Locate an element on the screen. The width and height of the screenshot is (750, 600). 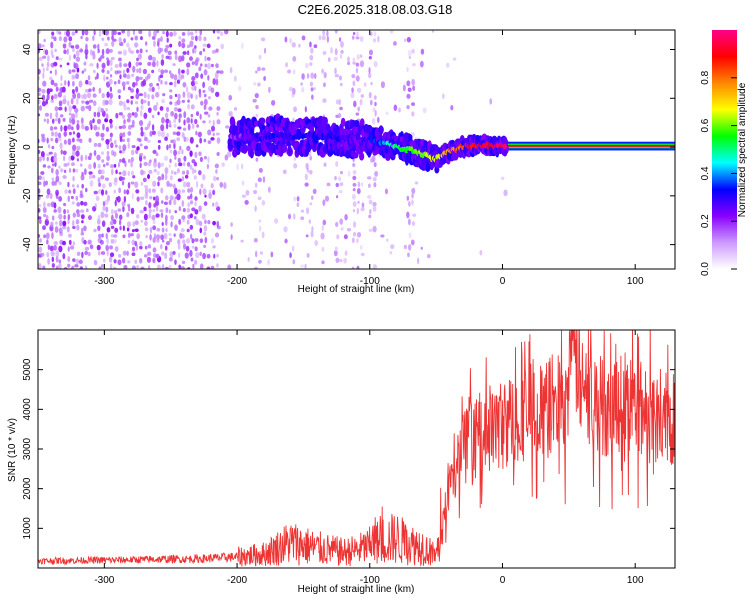
snr-ylabel: SNR (10 * v/v) is located at coordinates (12, 450).